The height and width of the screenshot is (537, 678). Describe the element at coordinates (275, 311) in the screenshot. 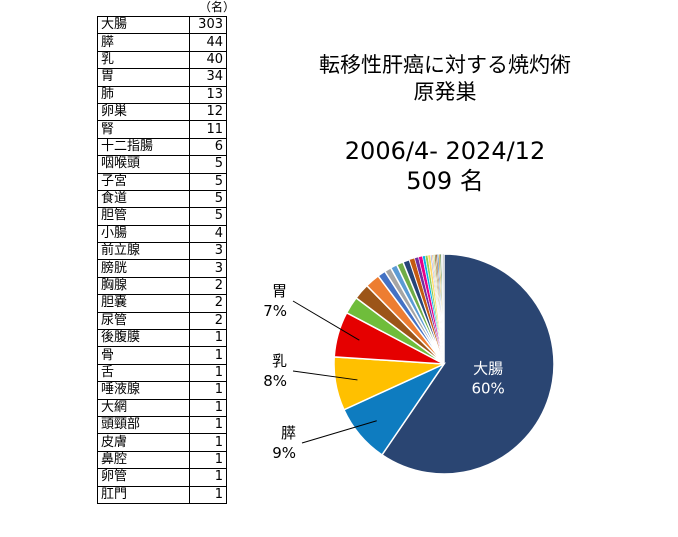

I see `slice-label-percent: 7%` at that location.